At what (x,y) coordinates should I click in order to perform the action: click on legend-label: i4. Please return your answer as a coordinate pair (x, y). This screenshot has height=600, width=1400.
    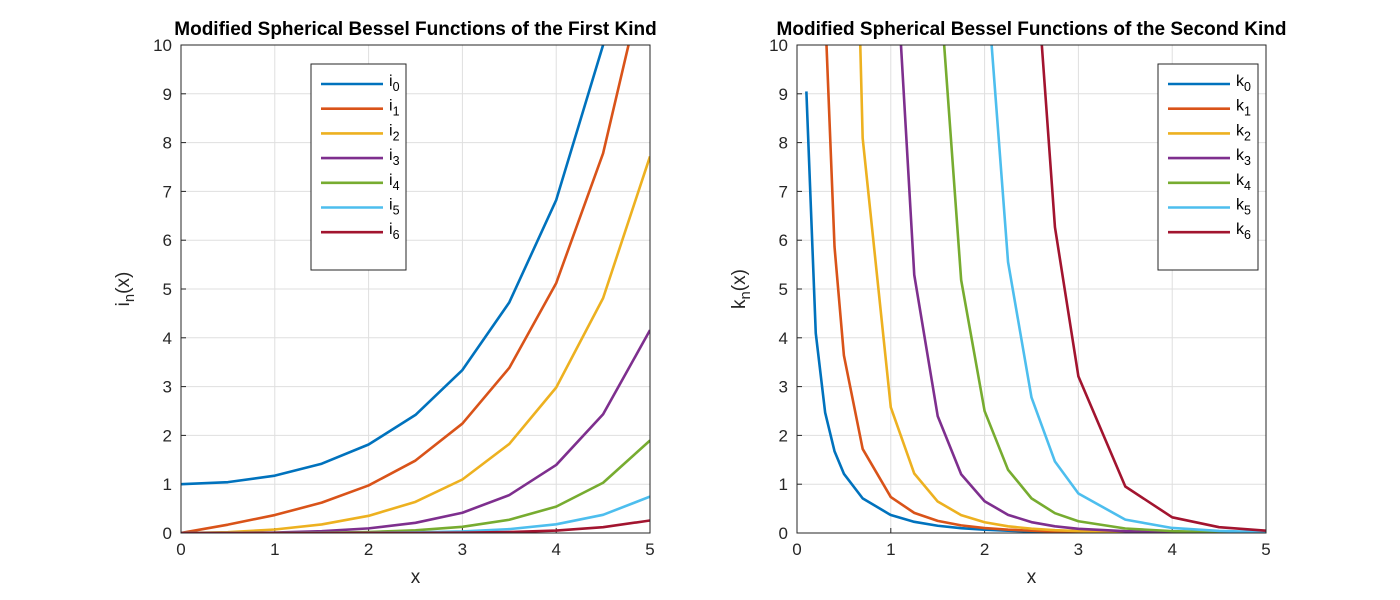
    Looking at the image, I should click on (394, 182).